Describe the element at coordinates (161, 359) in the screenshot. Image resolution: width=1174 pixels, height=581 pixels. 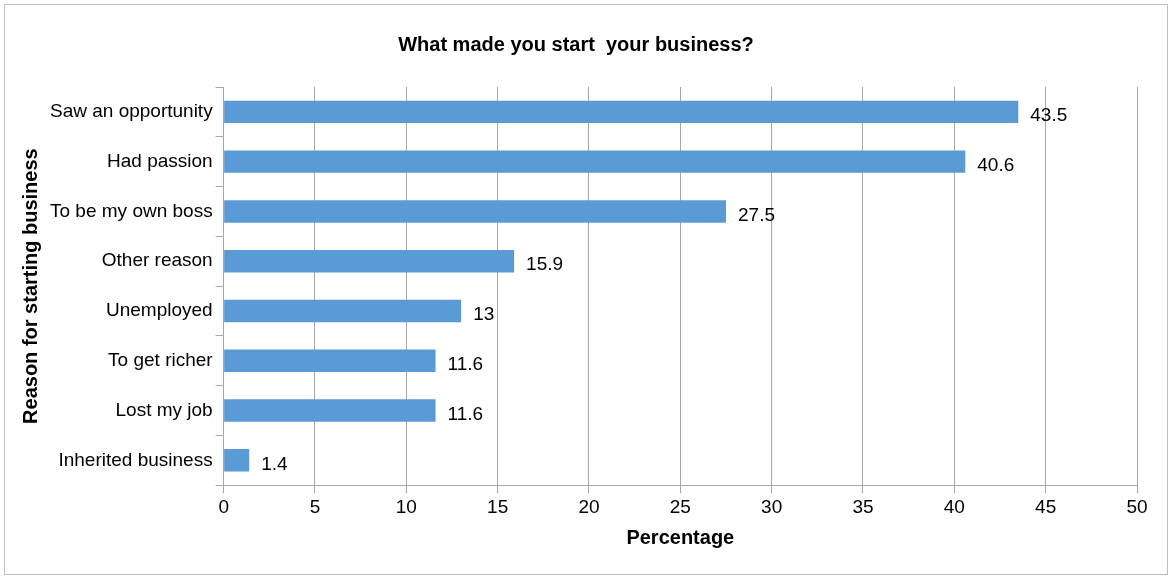
I see `y-tick-label: To get richer` at that location.